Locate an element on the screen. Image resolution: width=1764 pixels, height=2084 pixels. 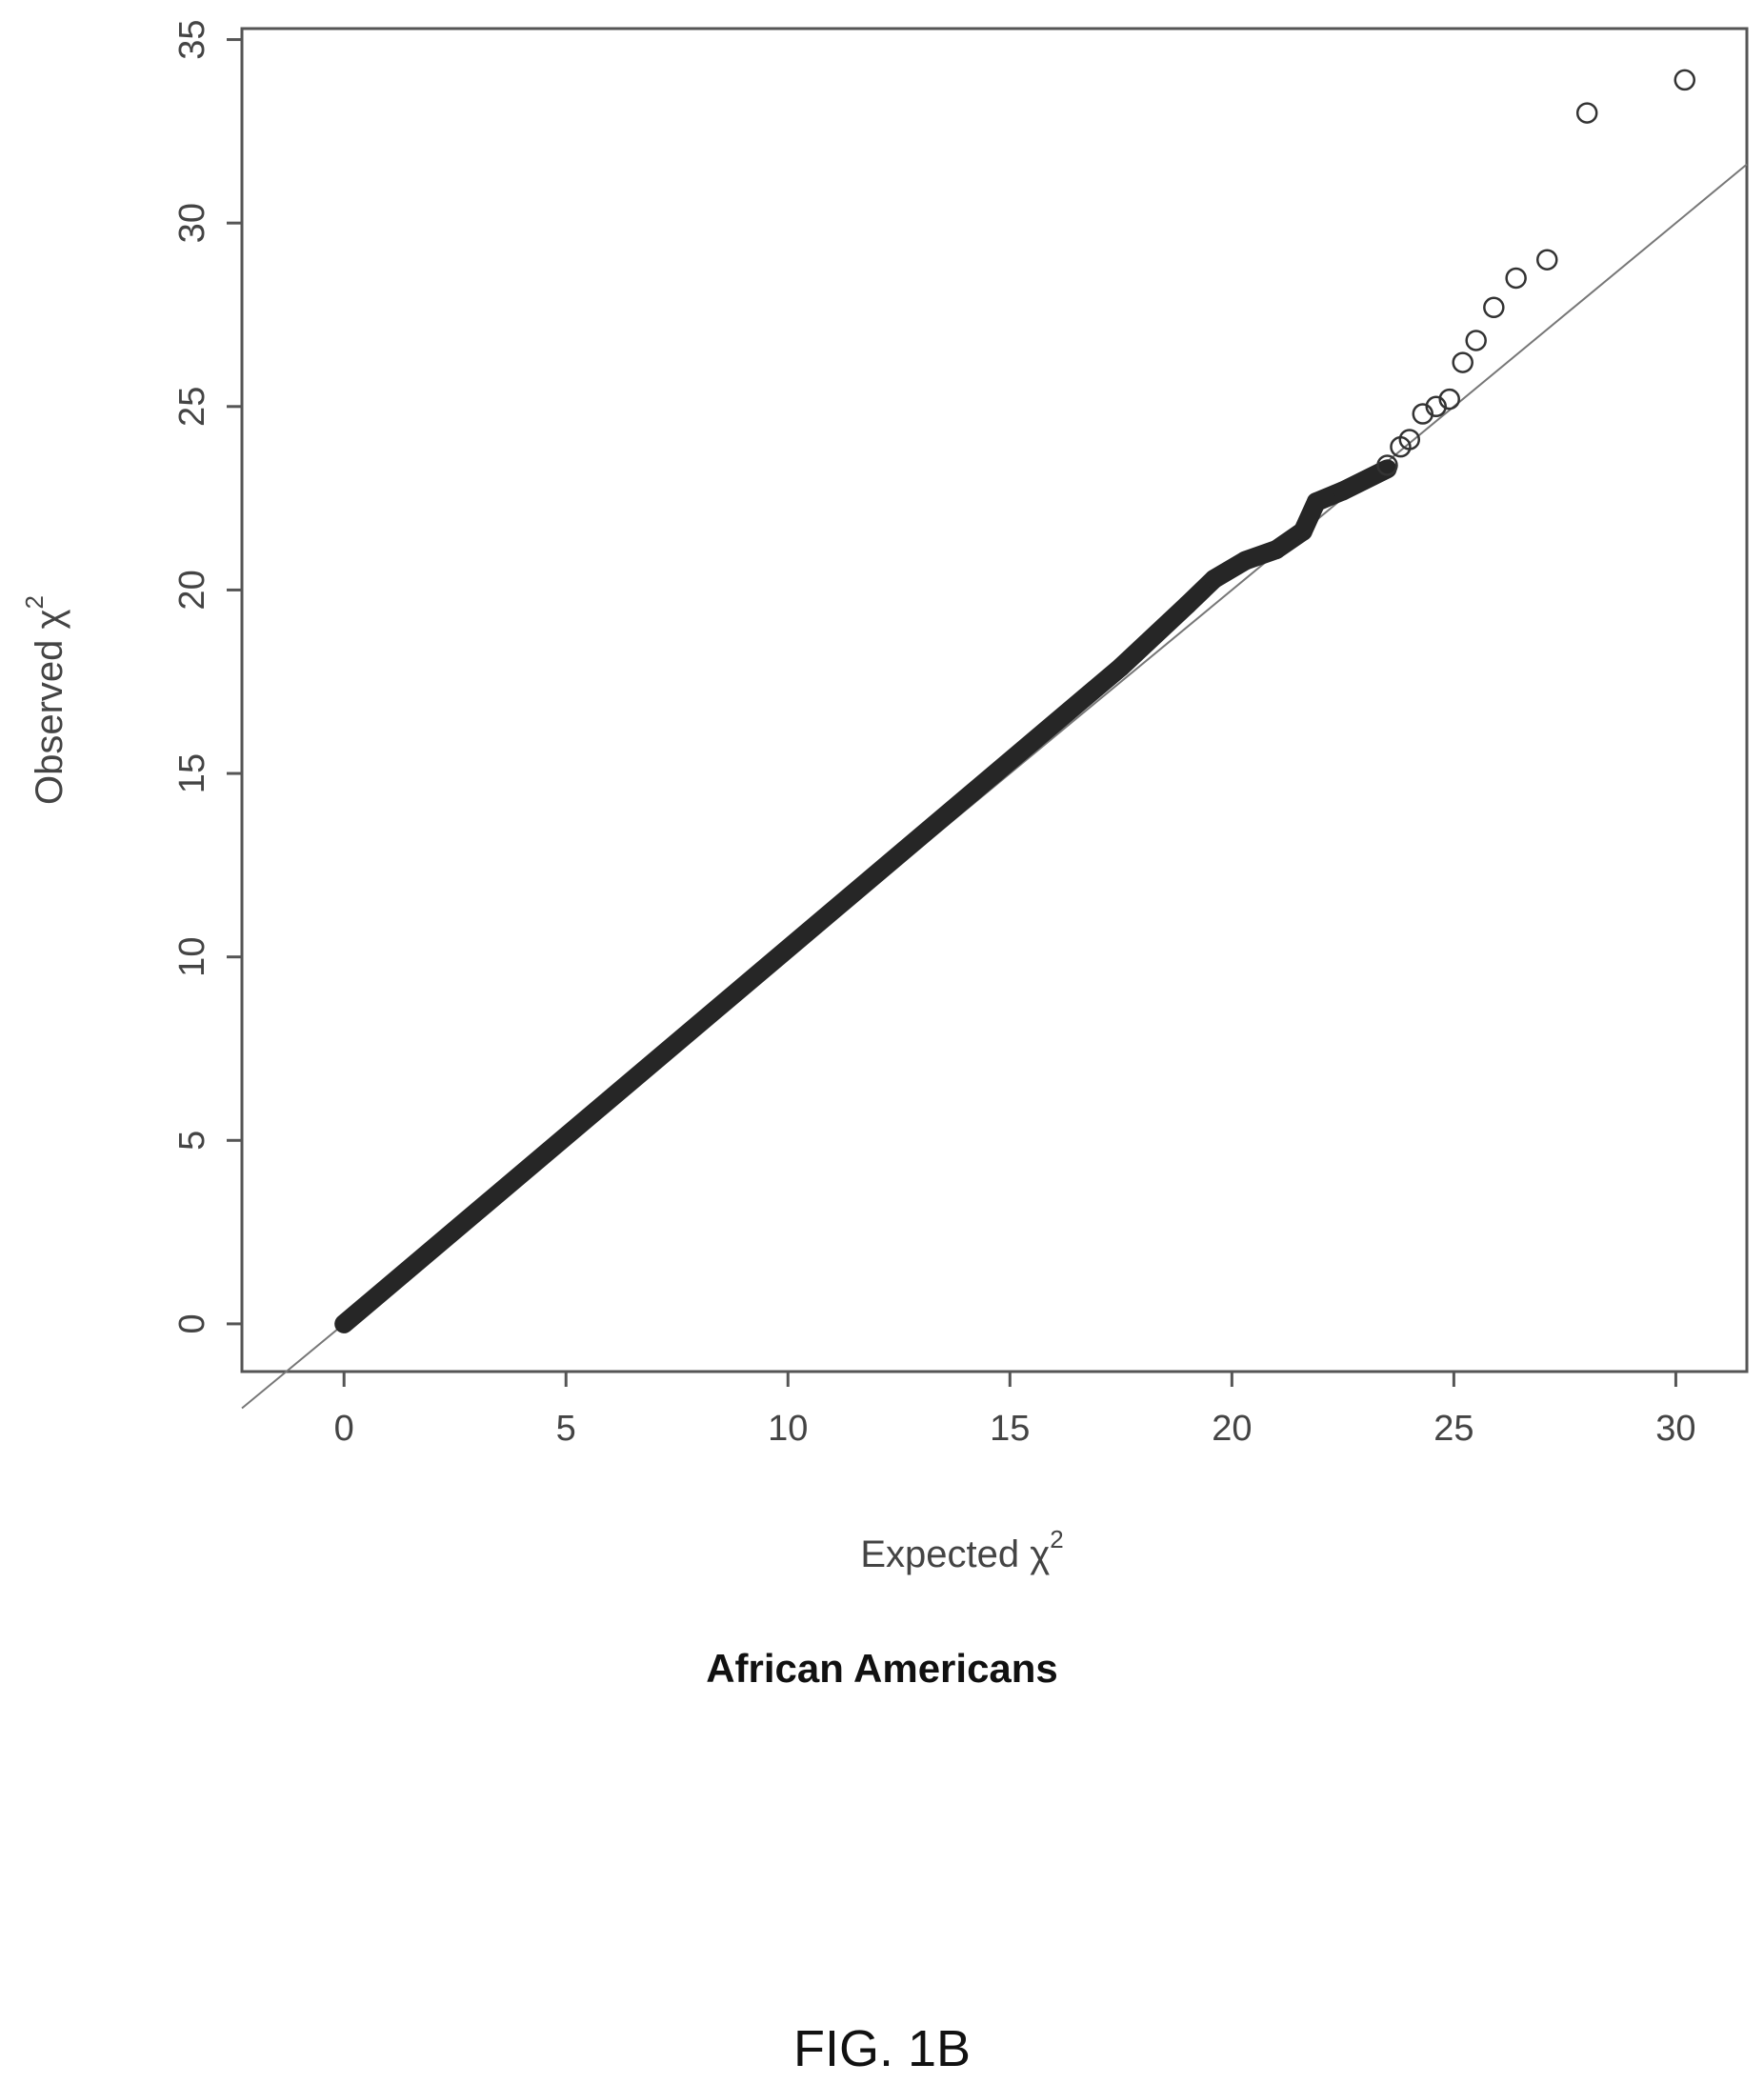
y-axis-label-superscript: 2 is located at coordinates (34, 602).